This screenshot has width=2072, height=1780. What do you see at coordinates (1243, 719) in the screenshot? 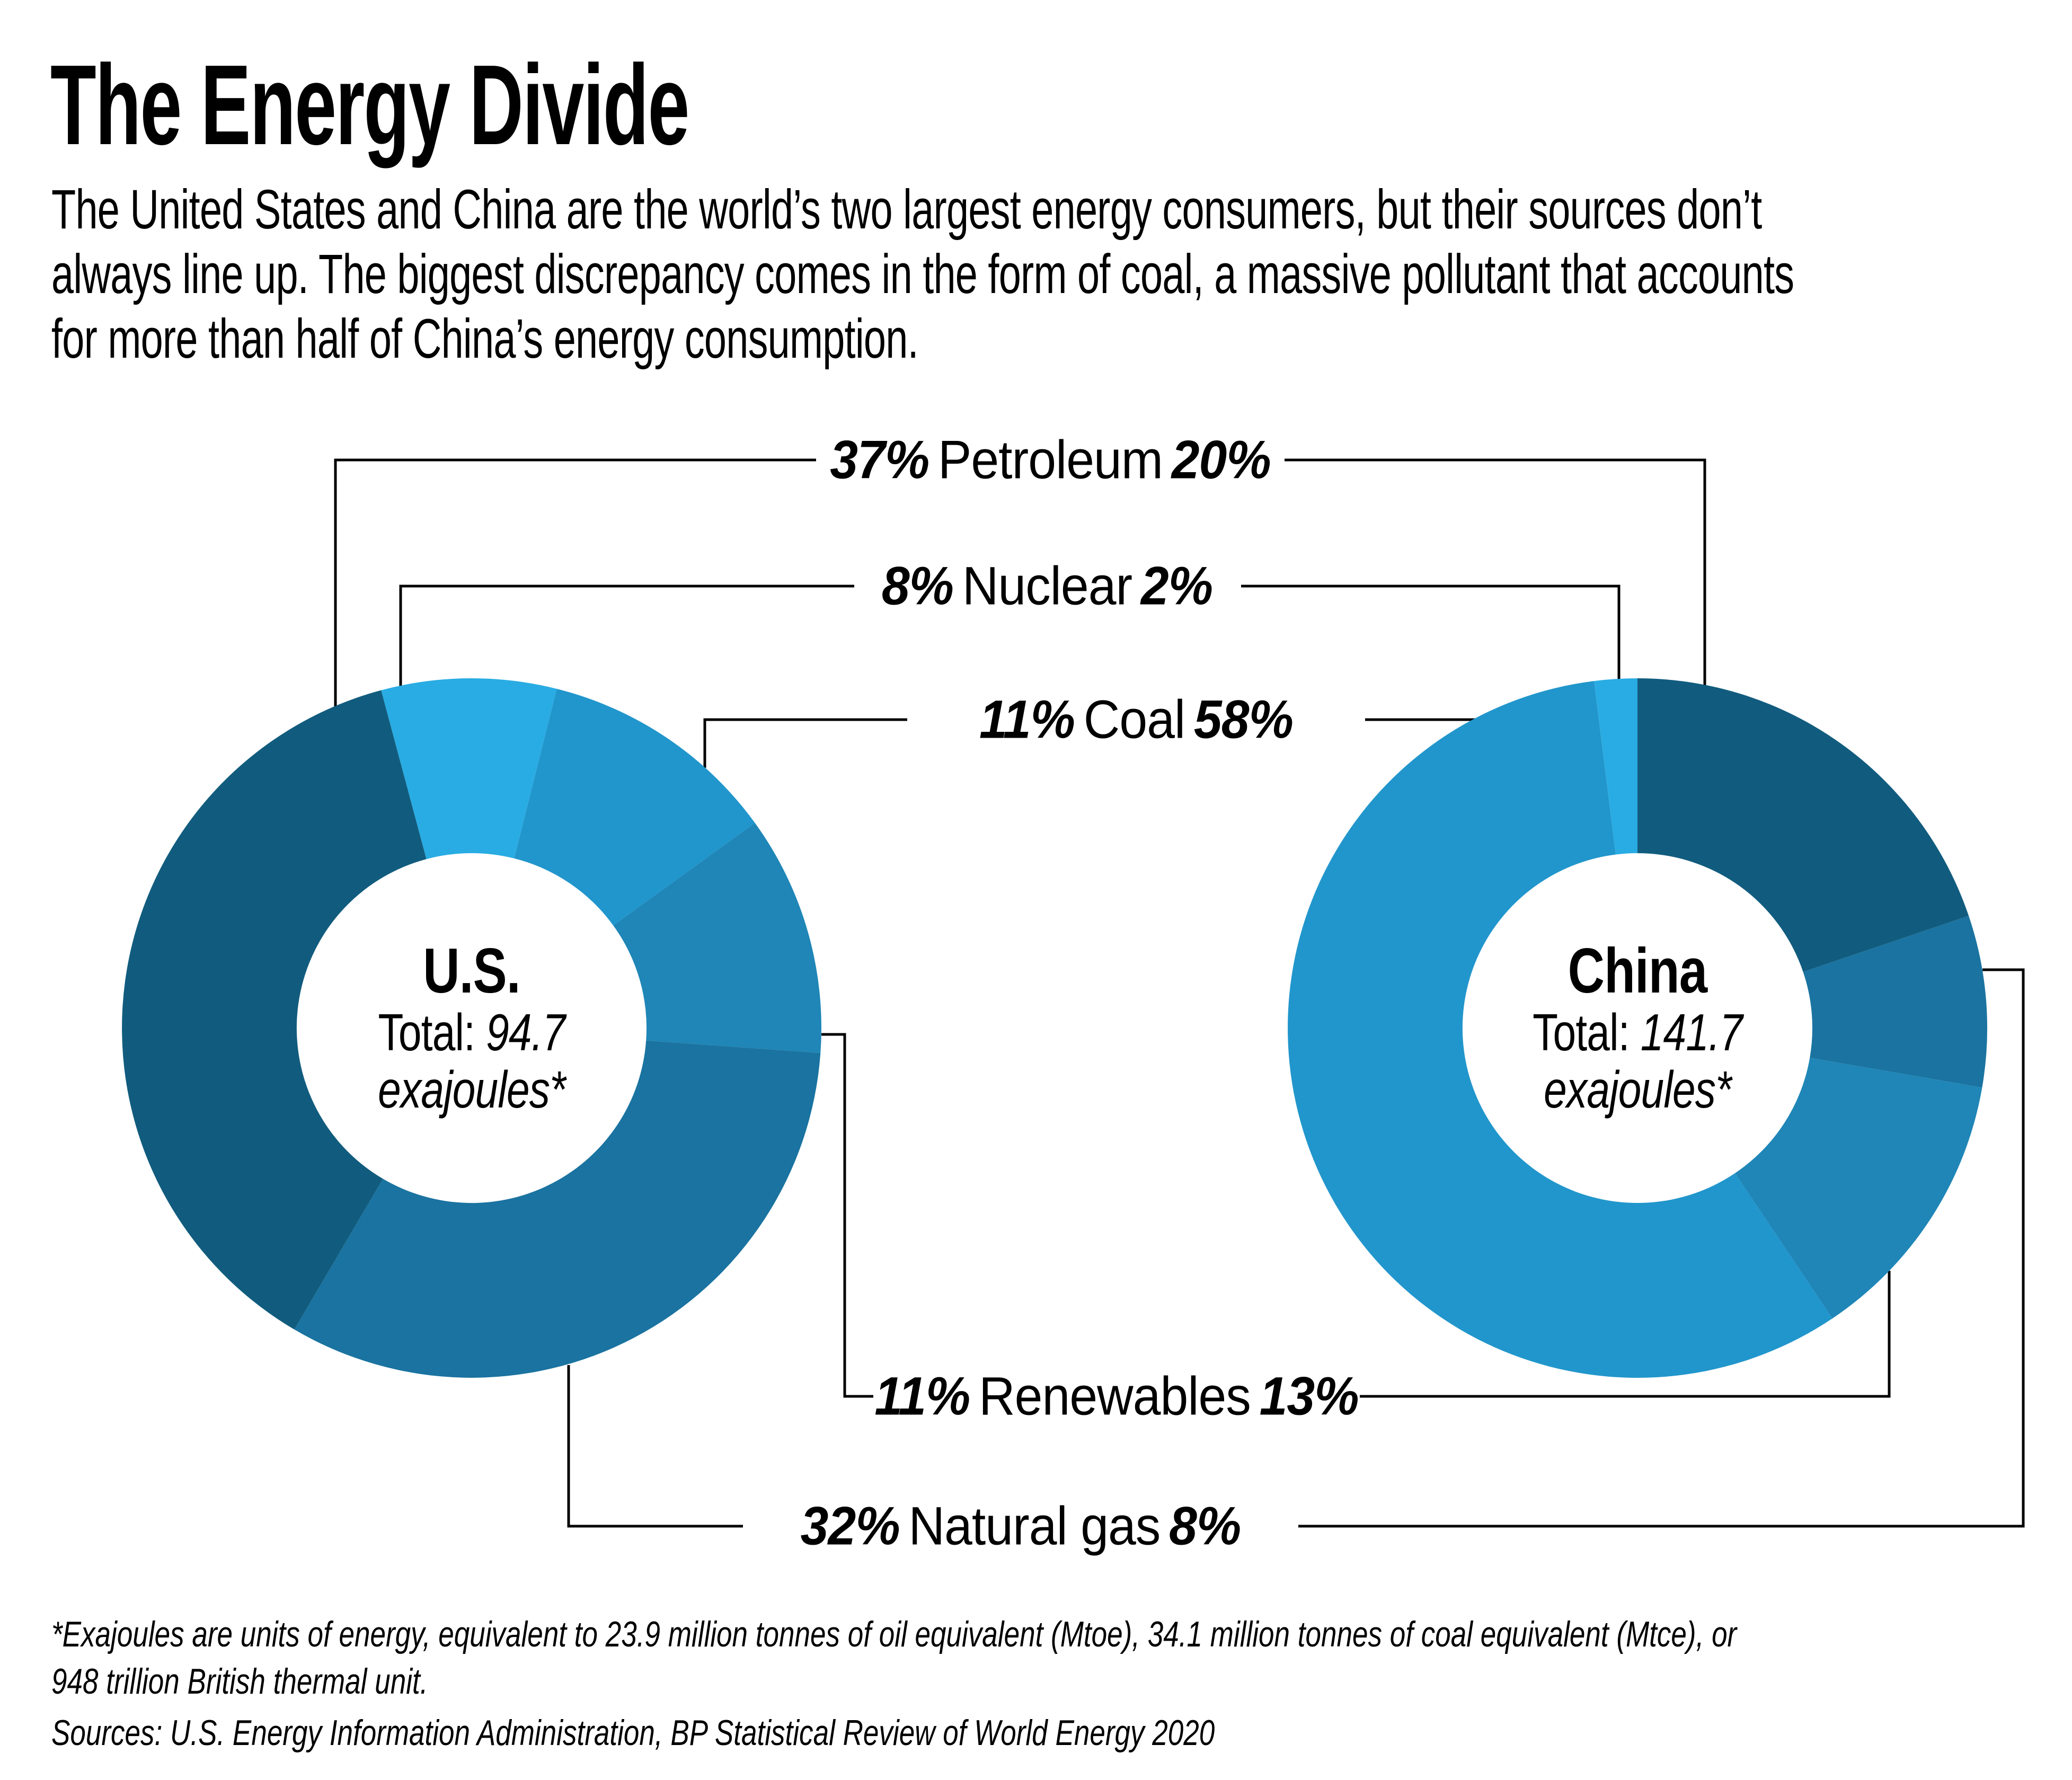
I see `china-coal-pct: 58%` at bounding box center [1243, 719].